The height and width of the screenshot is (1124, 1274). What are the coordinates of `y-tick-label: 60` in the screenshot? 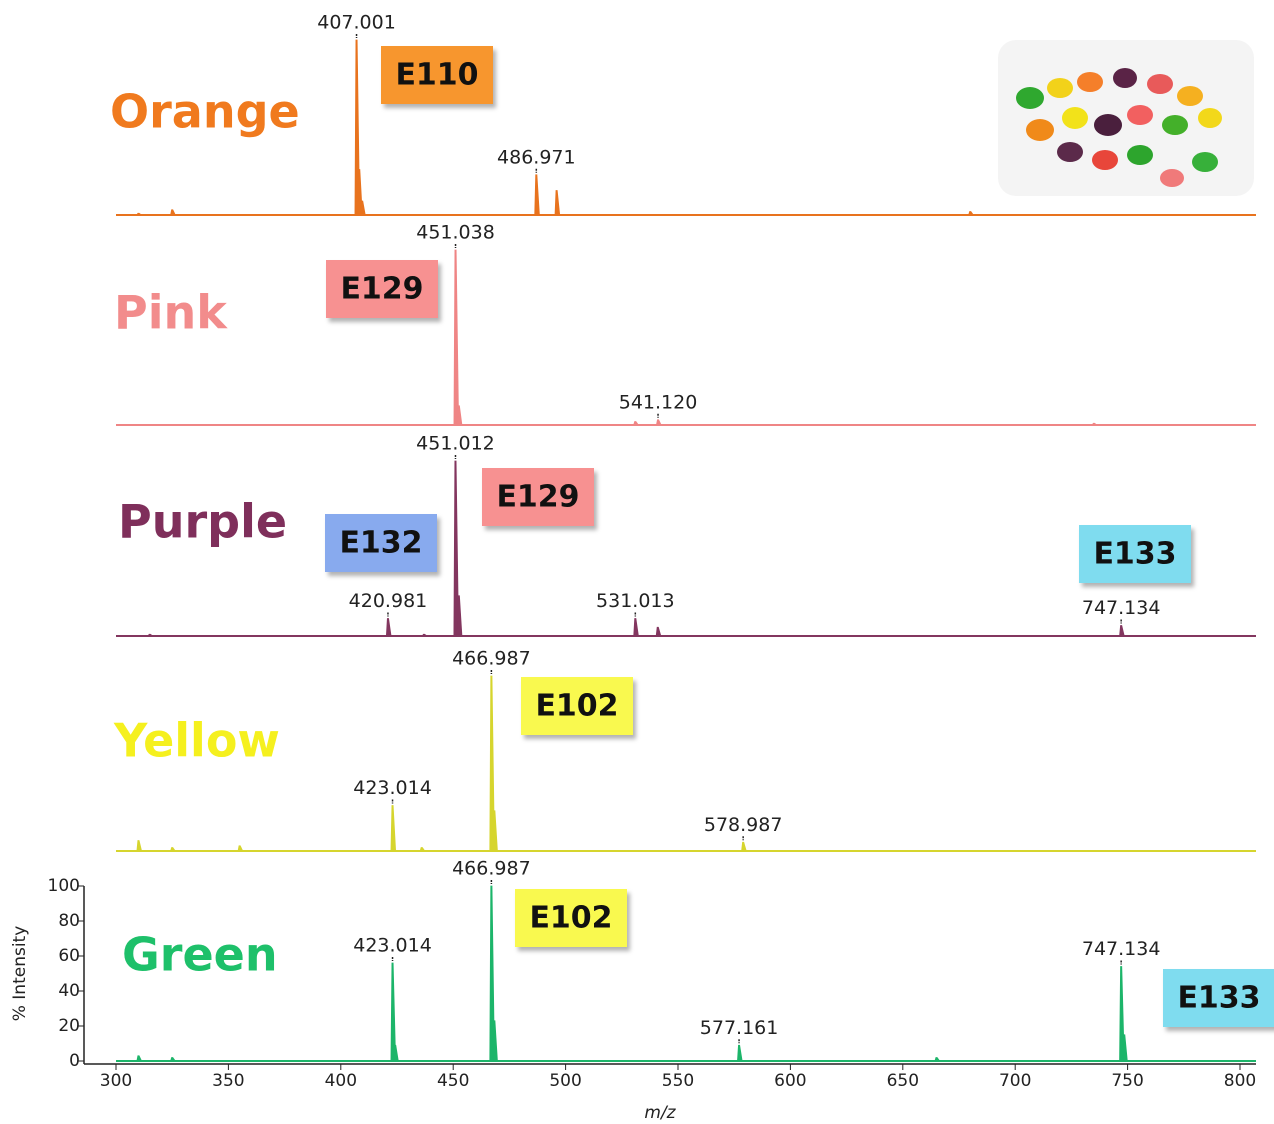 It's located at (69, 956).